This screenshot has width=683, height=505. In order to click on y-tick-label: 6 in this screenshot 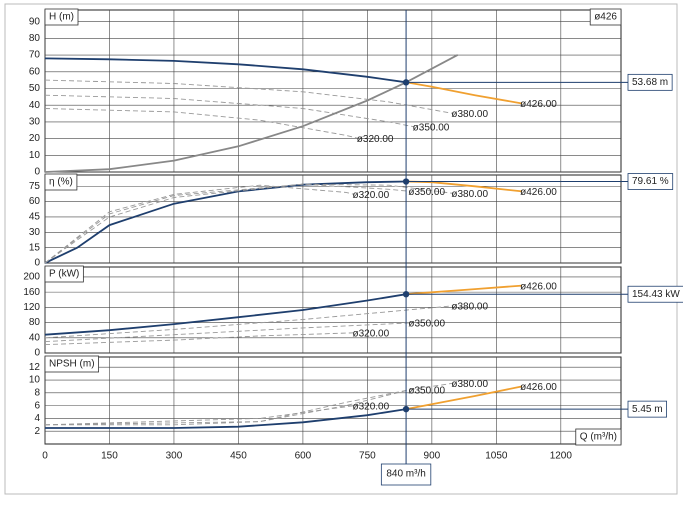, I will do `click(37, 405)`.